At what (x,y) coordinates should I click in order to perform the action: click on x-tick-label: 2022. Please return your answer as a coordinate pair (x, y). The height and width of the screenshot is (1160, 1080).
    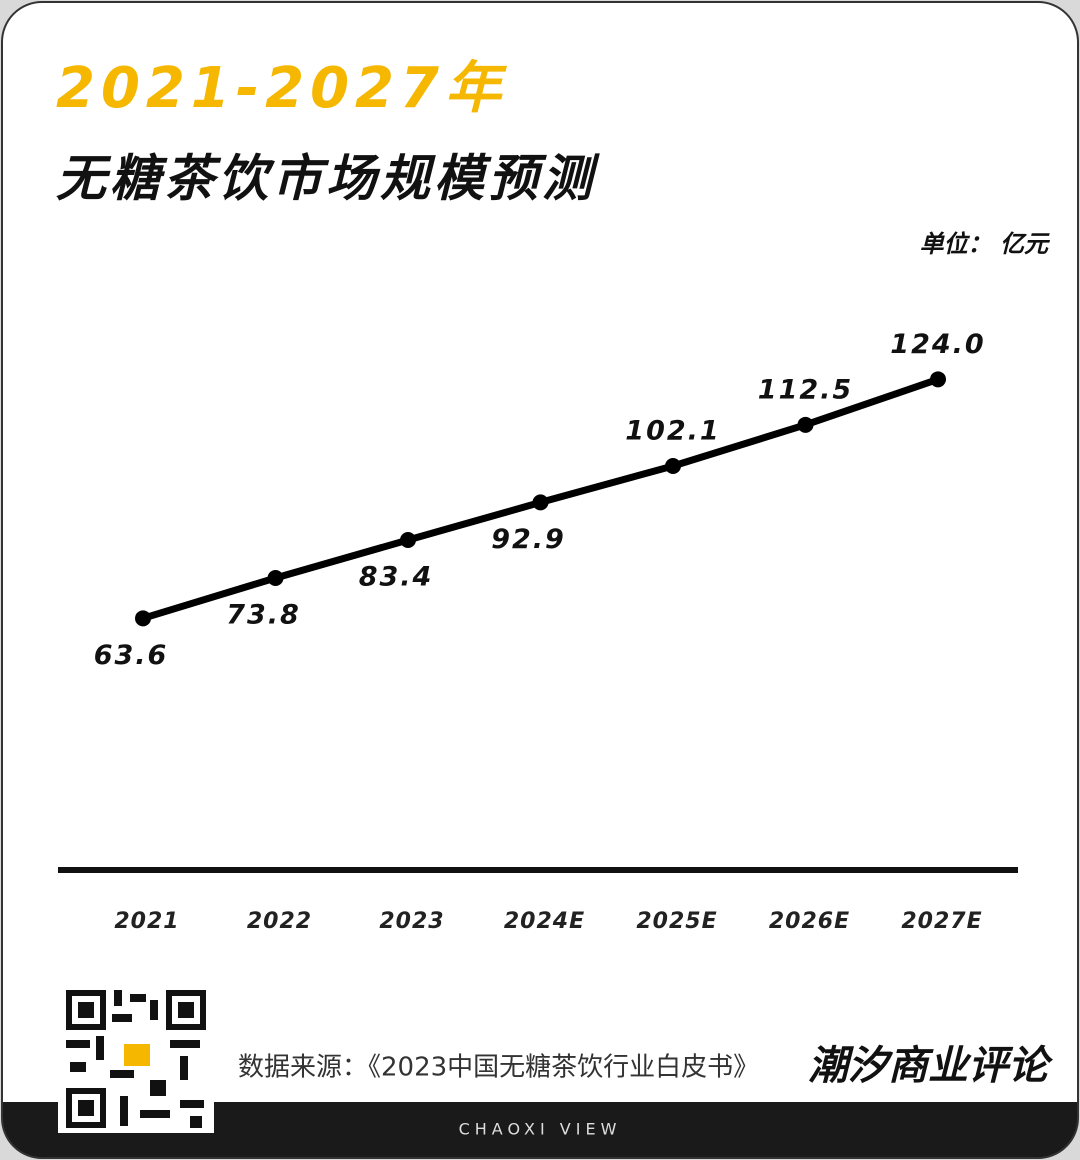
    Looking at the image, I should click on (279, 921).